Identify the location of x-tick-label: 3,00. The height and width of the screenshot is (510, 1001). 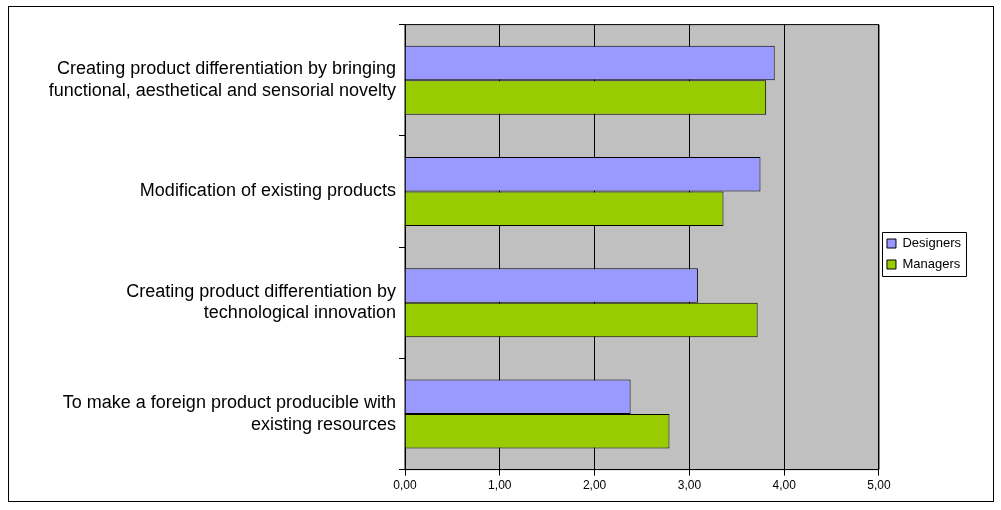
(689, 485).